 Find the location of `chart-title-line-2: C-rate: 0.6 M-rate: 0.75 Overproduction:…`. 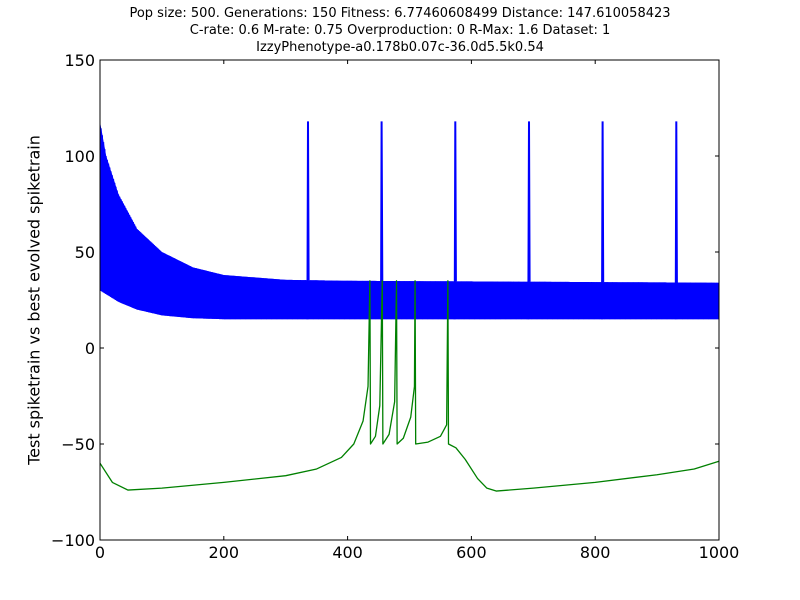

chart-title-line-2: C-rate: 0.6 M-rate: 0.75 Overproduction:… is located at coordinates (400, 30).